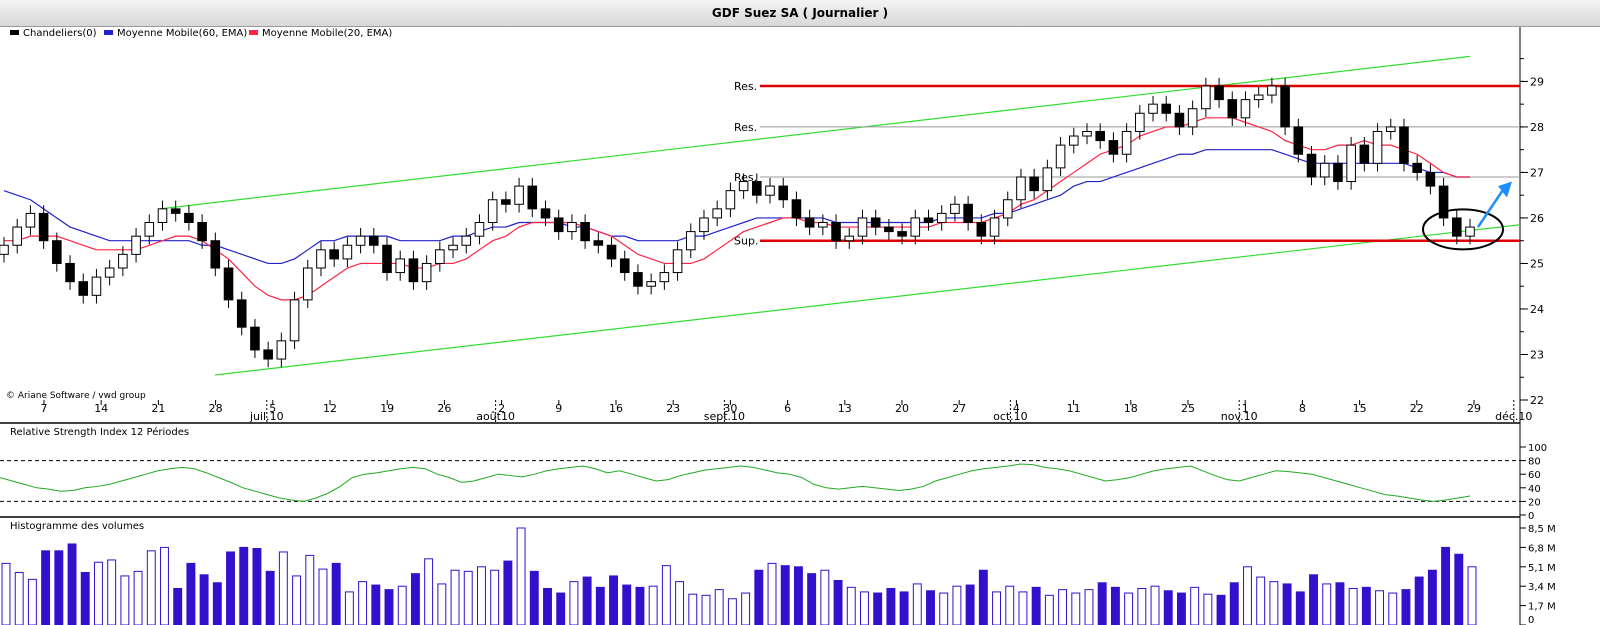 Image resolution: width=1600 pixels, height=625 pixels. What do you see at coordinates (845, 408) in the screenshot?
I see `date-tick-label: 13` at bounding box center [845, 408].